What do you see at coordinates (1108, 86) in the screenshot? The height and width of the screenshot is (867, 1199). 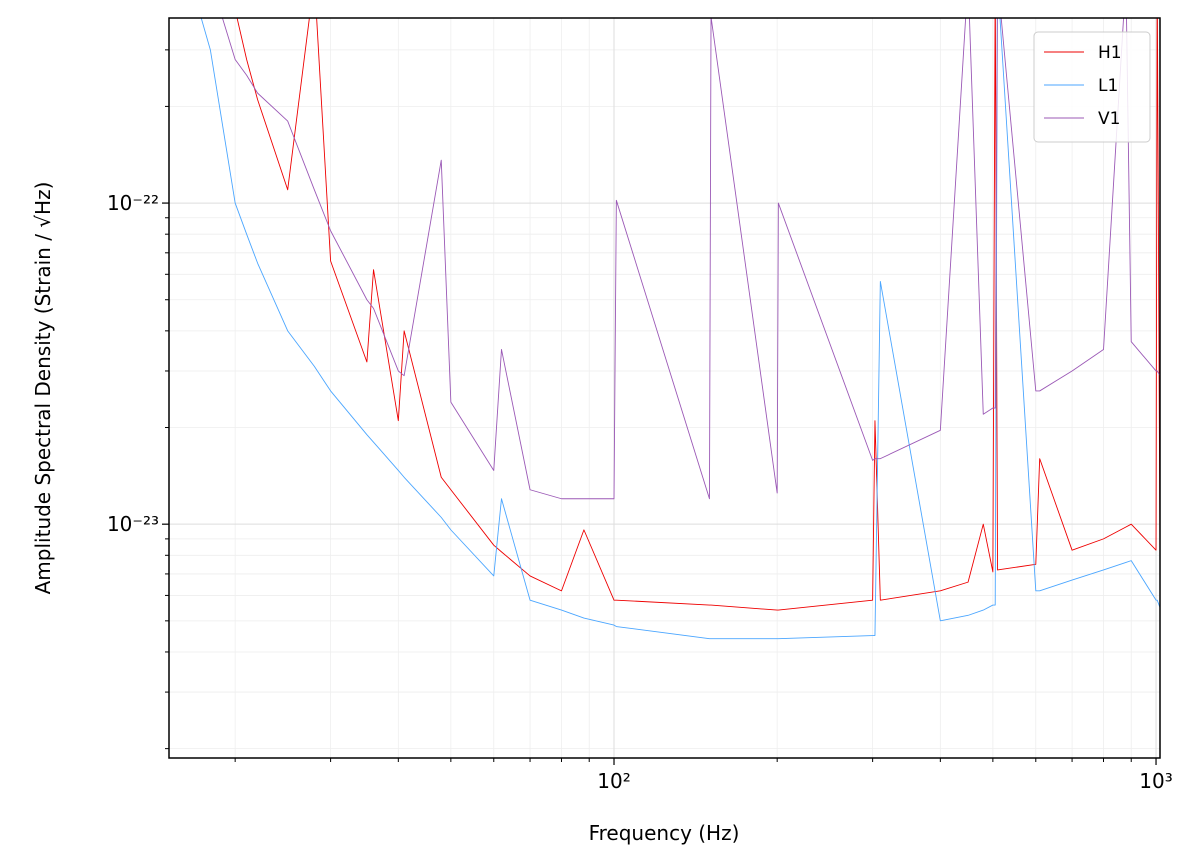 I see `legend-label: L1` at bounding box center [1108, 86].